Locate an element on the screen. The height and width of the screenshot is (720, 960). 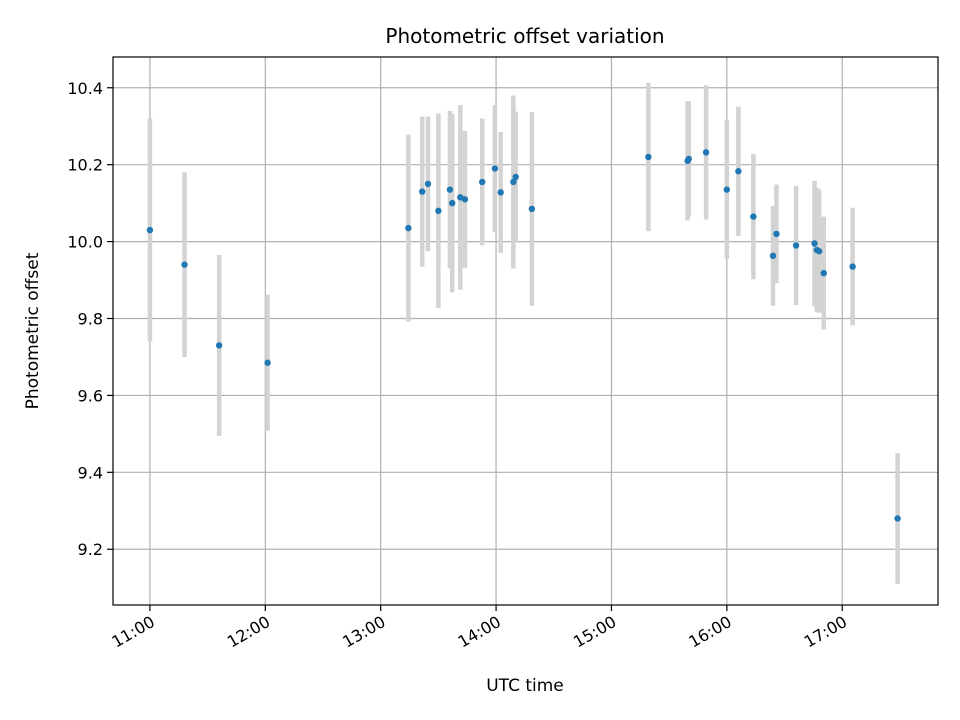
x-tick-label: 16:00 is located at coordinates (709, 632).